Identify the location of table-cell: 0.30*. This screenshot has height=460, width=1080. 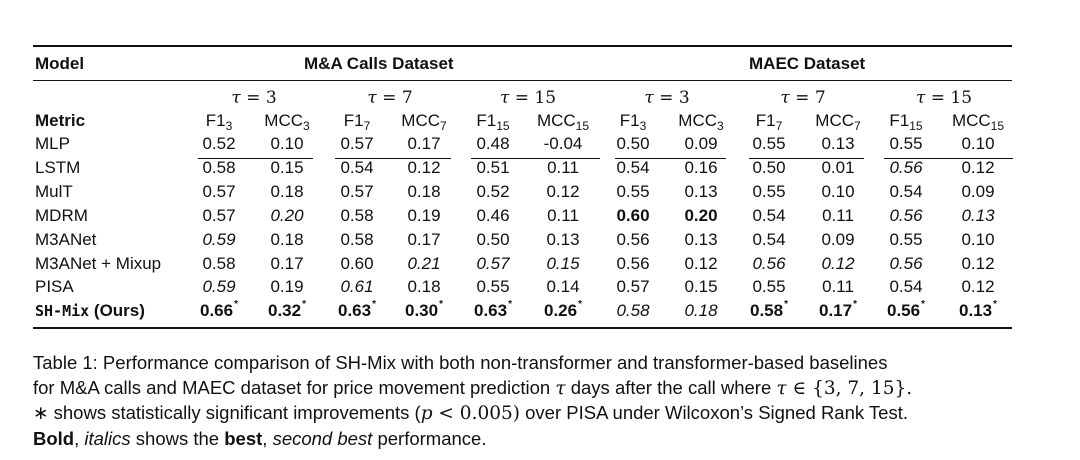
(424, 310).